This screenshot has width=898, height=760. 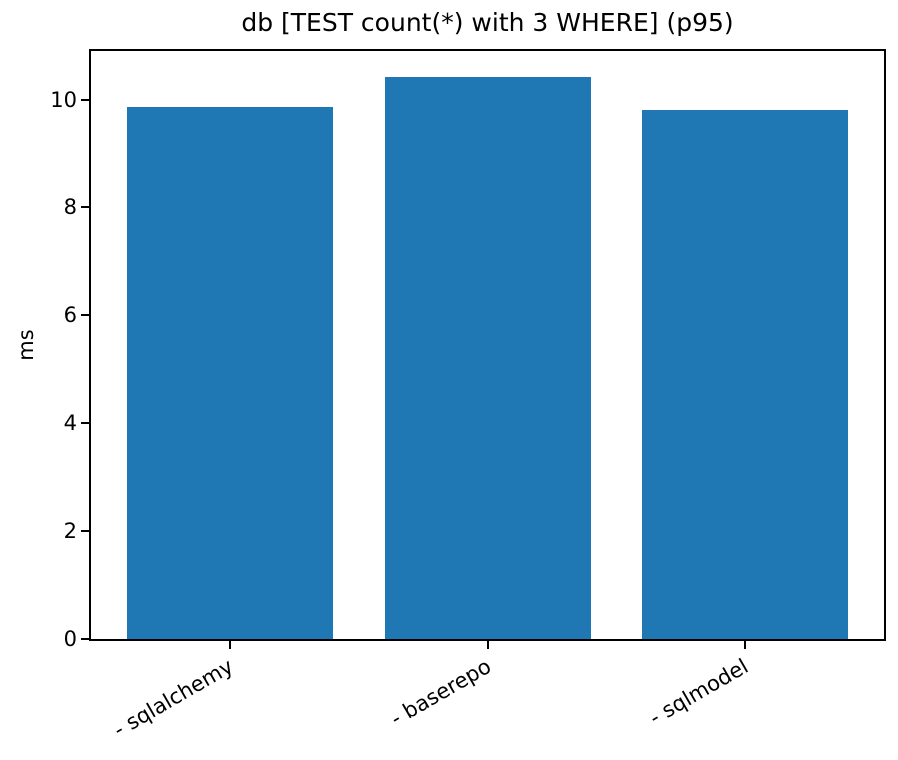 What do you see at coordinates (26, 345) in the screenshot?
I see `y-axis-label: ms` at bounding box center [26, 345].